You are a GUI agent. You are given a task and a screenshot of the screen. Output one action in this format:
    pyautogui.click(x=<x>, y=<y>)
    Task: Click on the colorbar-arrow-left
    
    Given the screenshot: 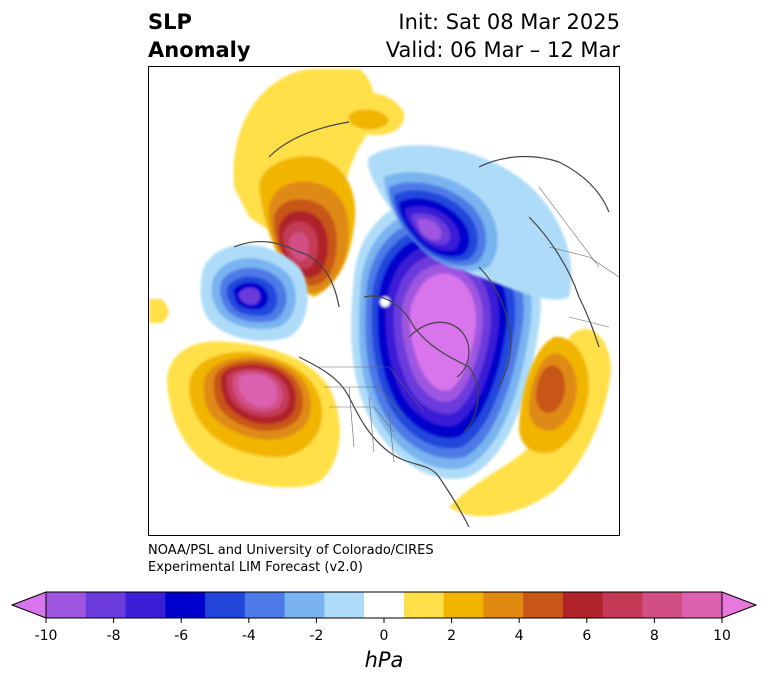 What is the action you would take?
    pyautogui.click(x=28, y=605)
    